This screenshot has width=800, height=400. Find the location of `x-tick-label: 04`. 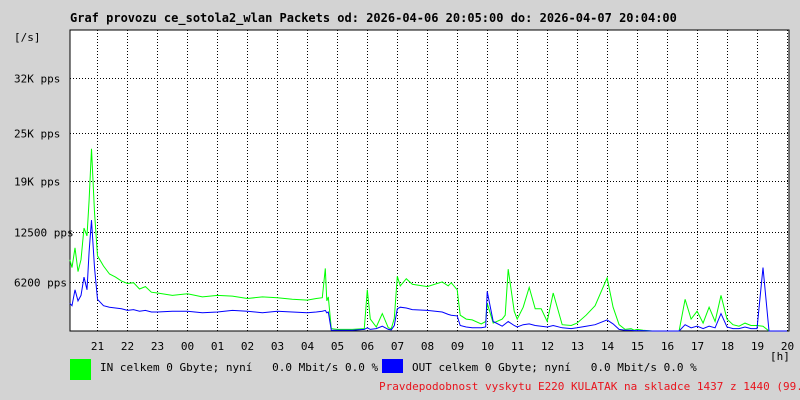

x-tick-label: 04 is located at coordinates (308, 346).